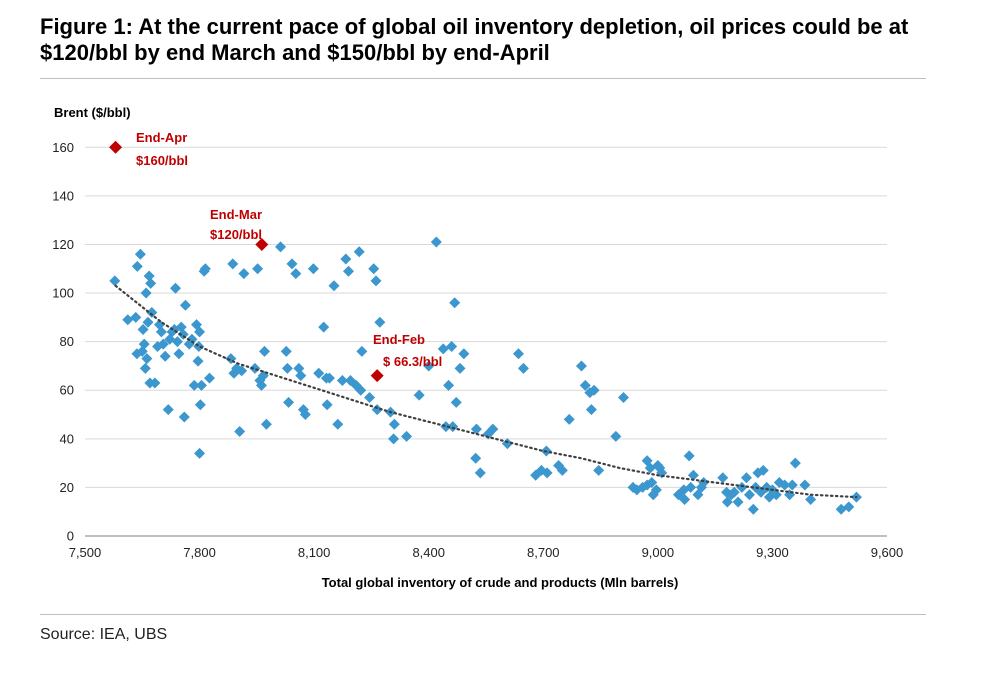 The width and height of the screenshot is (1004, 676). I want to click on x-tick-label: 7,800, so click(199, 552).